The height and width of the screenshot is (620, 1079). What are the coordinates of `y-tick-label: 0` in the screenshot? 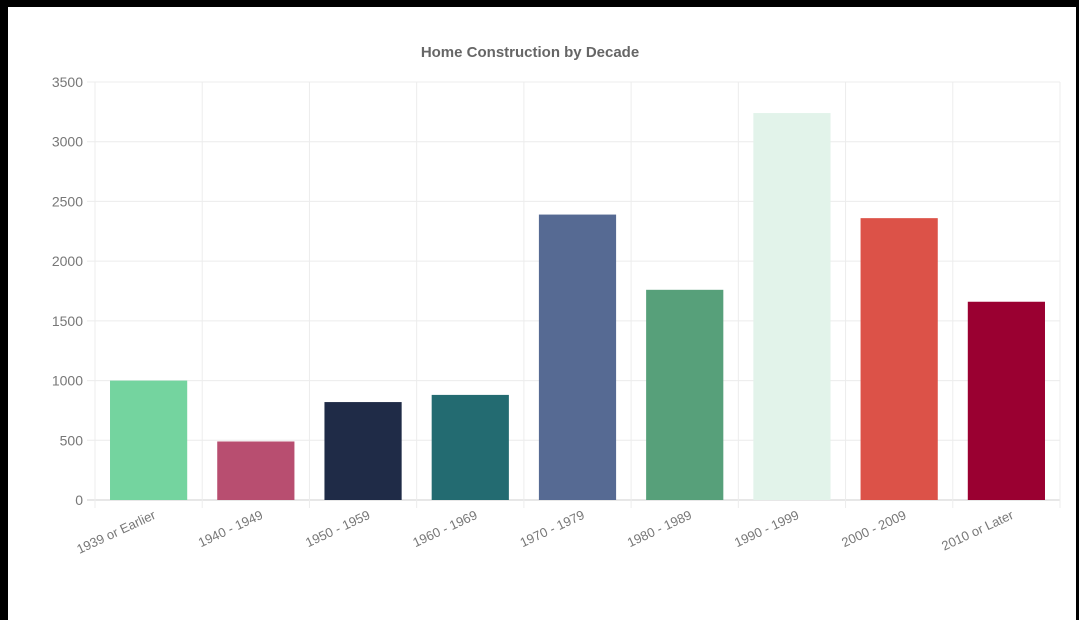 It's located at (79, 500).